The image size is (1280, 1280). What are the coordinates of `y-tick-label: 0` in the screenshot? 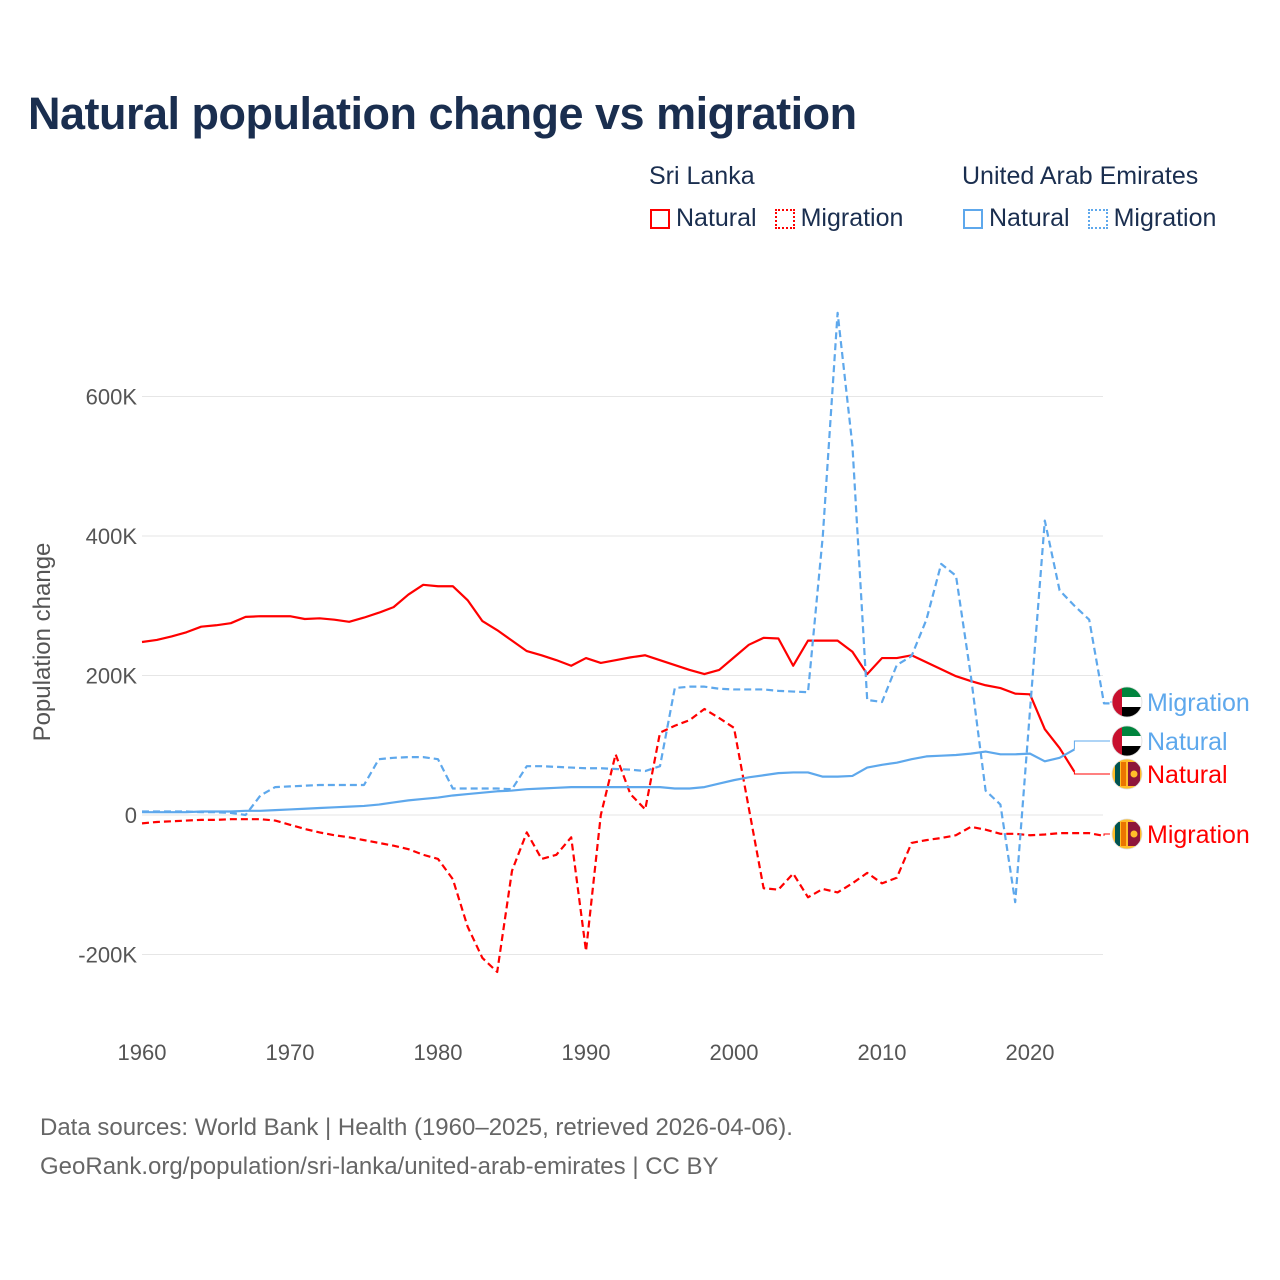 It's located at (131, 815).